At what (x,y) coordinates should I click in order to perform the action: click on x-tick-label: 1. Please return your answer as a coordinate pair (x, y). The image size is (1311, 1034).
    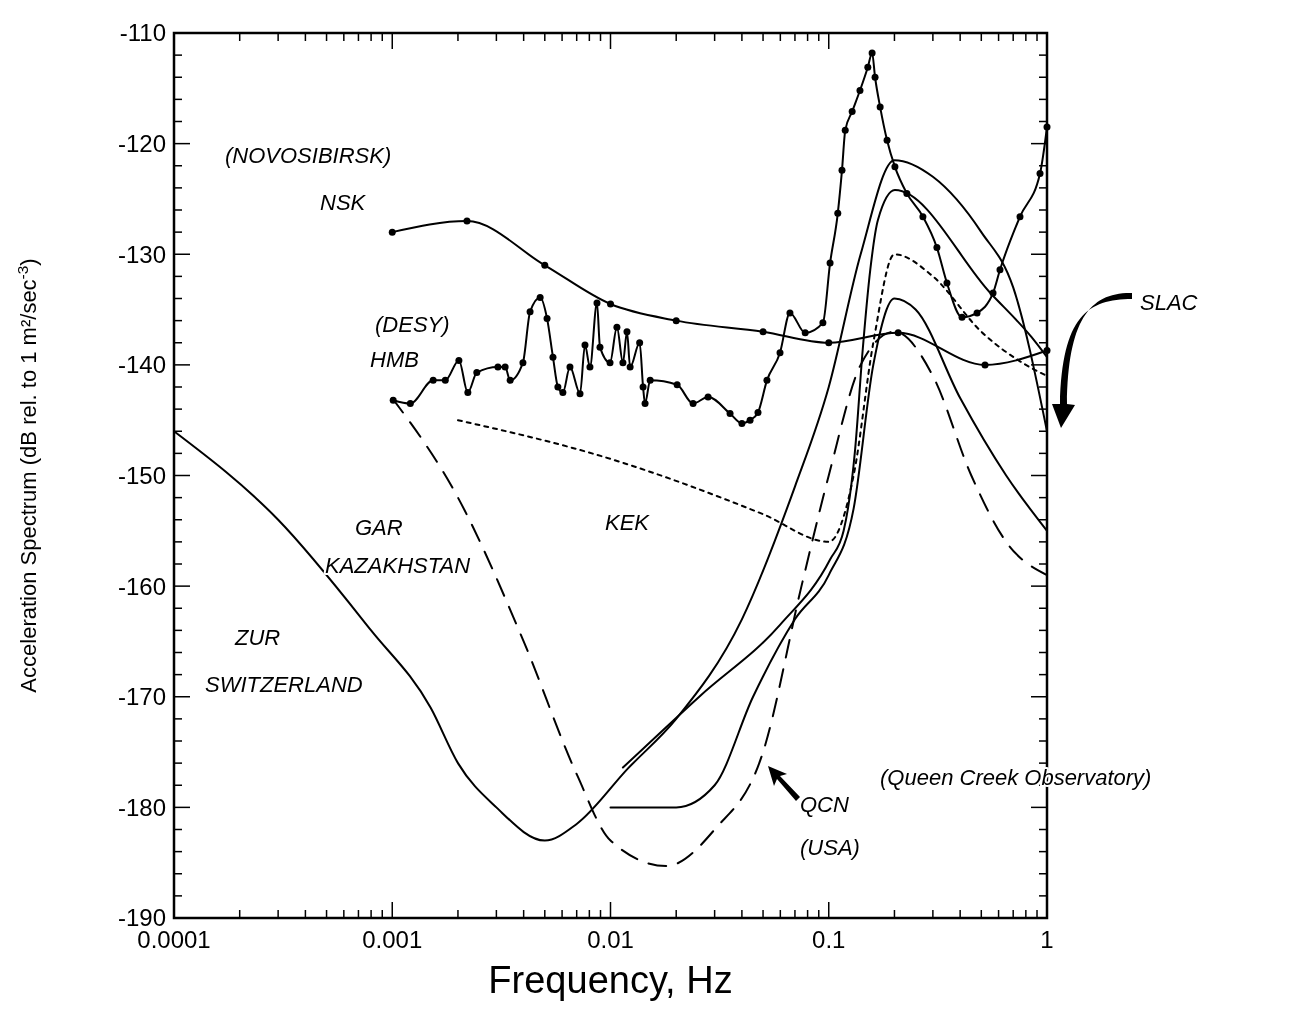
    Looking at the image, I should click on (1047, 939).